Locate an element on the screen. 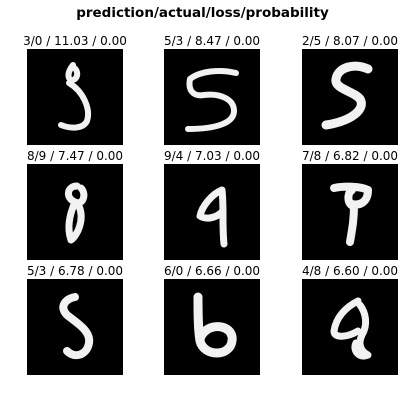  panel-3: 2/5 / 8.07 / 0.00 is located at coordinates (347, 89).